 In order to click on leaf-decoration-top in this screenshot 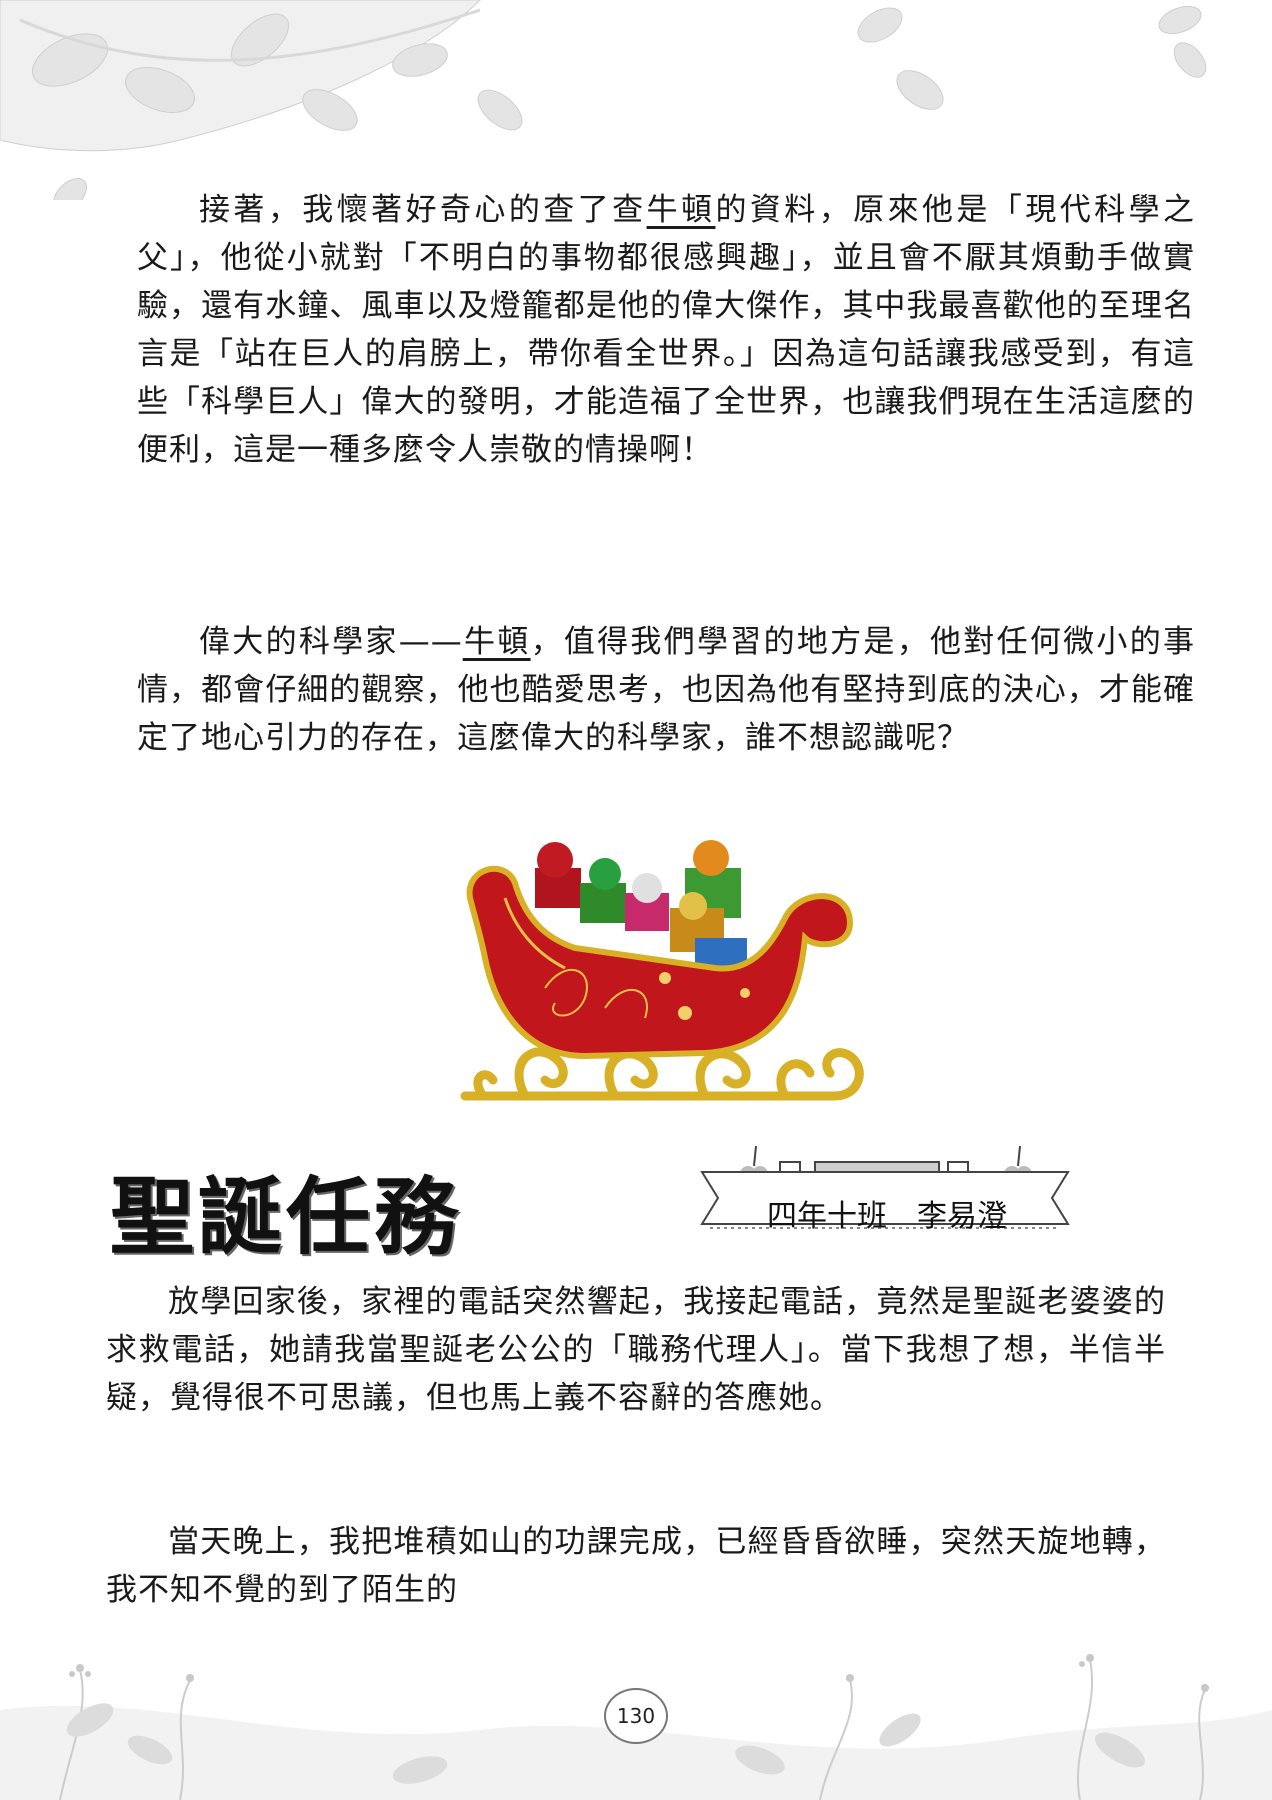, I will do `click(603, 100)`.